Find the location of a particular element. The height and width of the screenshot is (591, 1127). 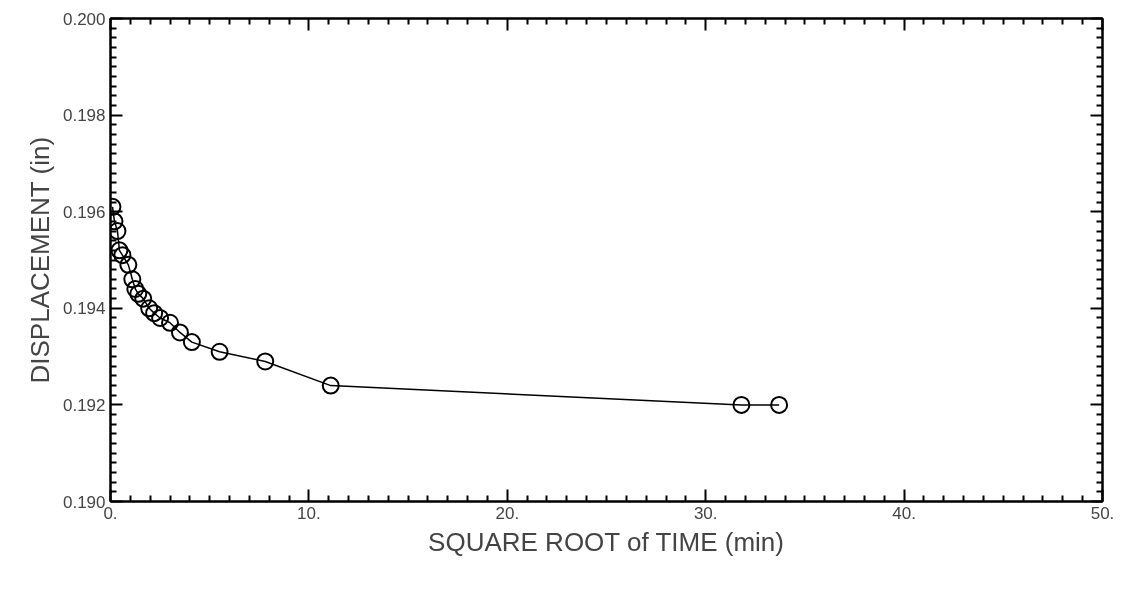

x-tick-label: 50. is located at coordinates (1102, 513).